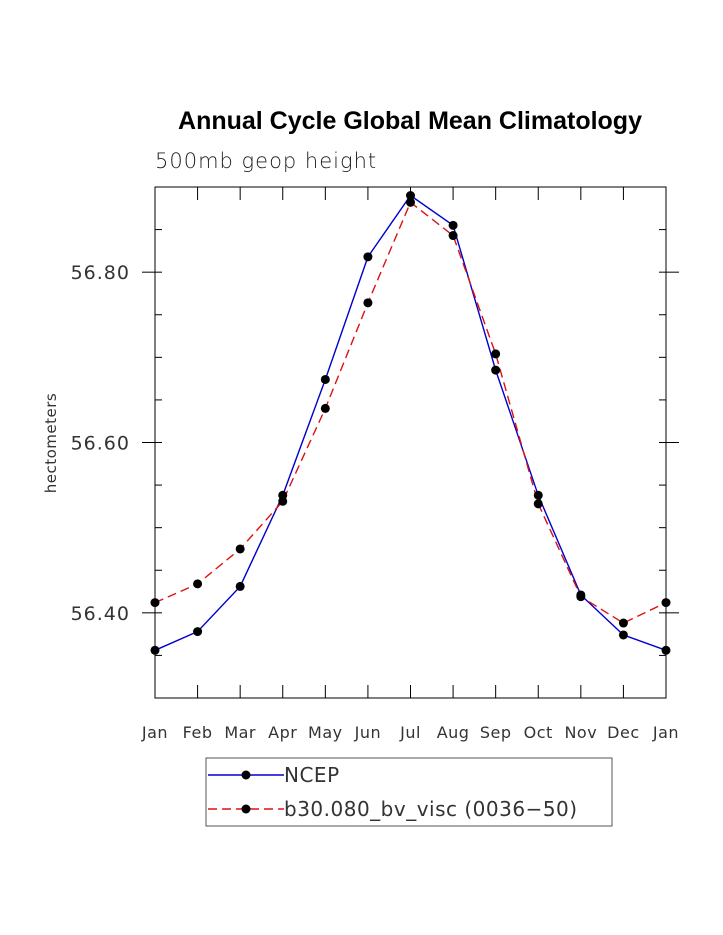  What do you see at coordinates (580, 732) in the screenshot?
I see `x-tick-label: Nov` at bounding box center [580, 732].